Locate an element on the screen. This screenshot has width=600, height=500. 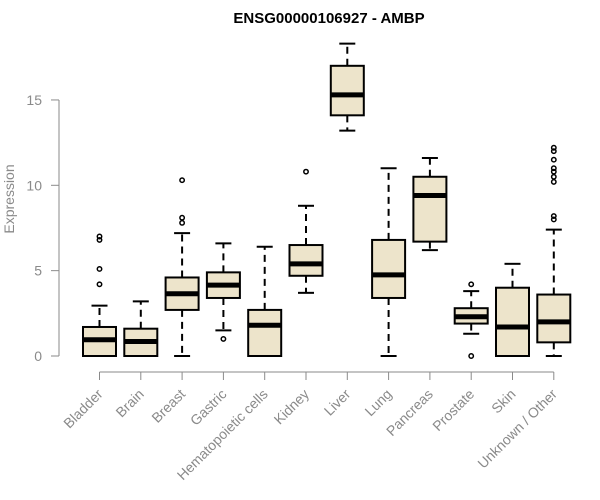
box-group-prostate is located at coordinates (471, 320).